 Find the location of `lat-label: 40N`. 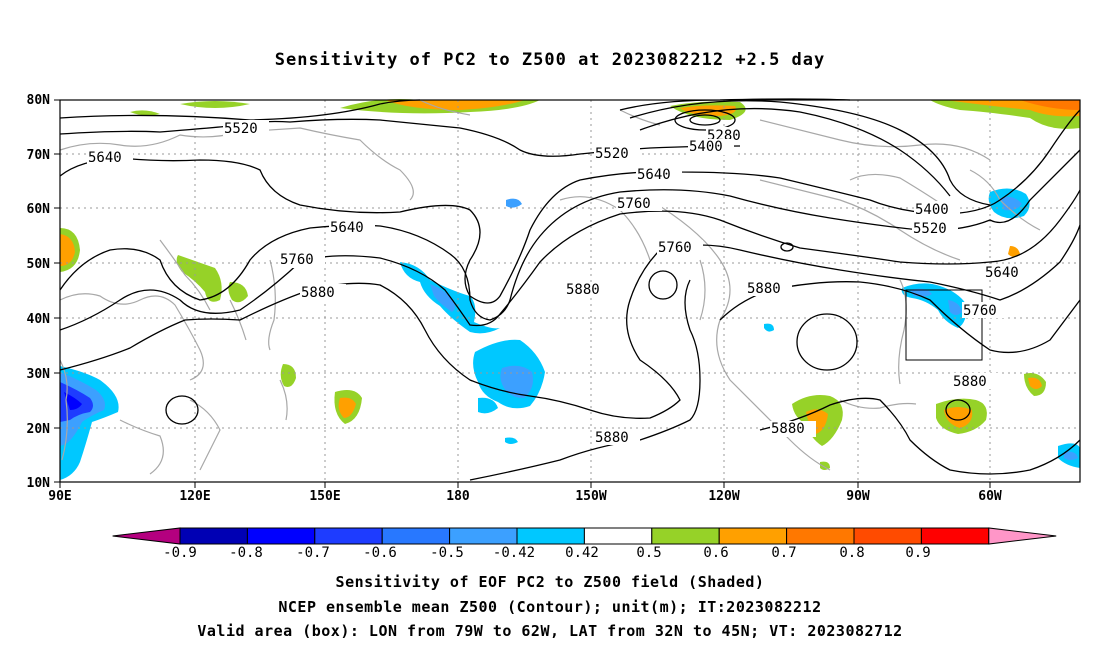

lat-label: 40N is located at coordinates (39, 319).